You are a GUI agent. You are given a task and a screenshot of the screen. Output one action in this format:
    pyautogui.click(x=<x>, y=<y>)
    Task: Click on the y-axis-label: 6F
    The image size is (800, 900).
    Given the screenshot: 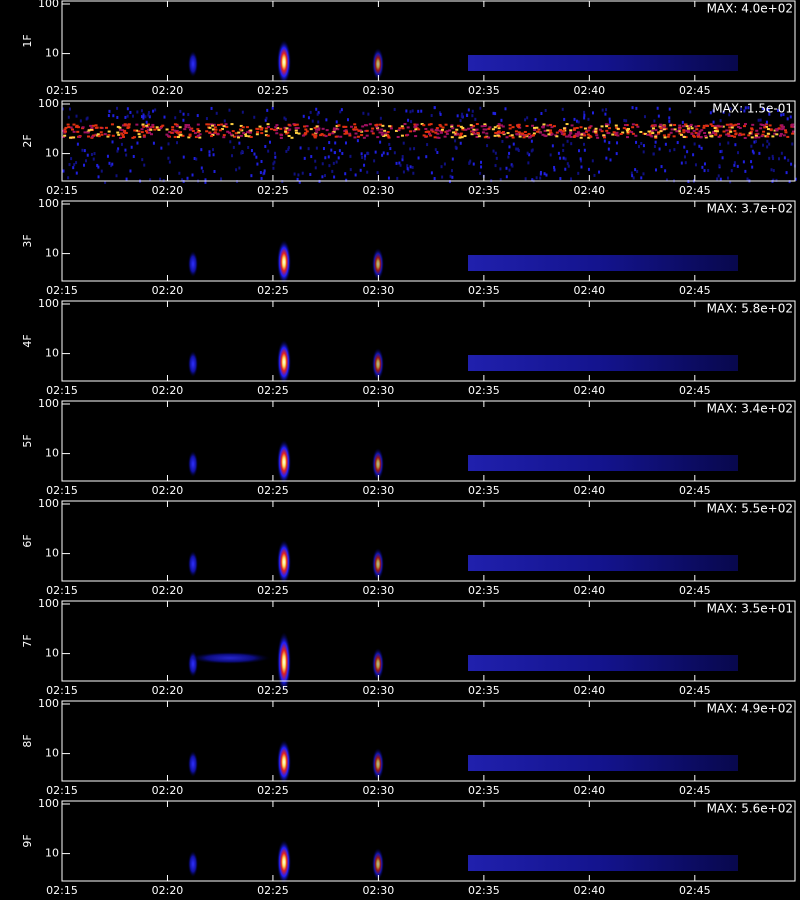 What is the action you would take?
    pyautogui.click(x=27, y=540)
    